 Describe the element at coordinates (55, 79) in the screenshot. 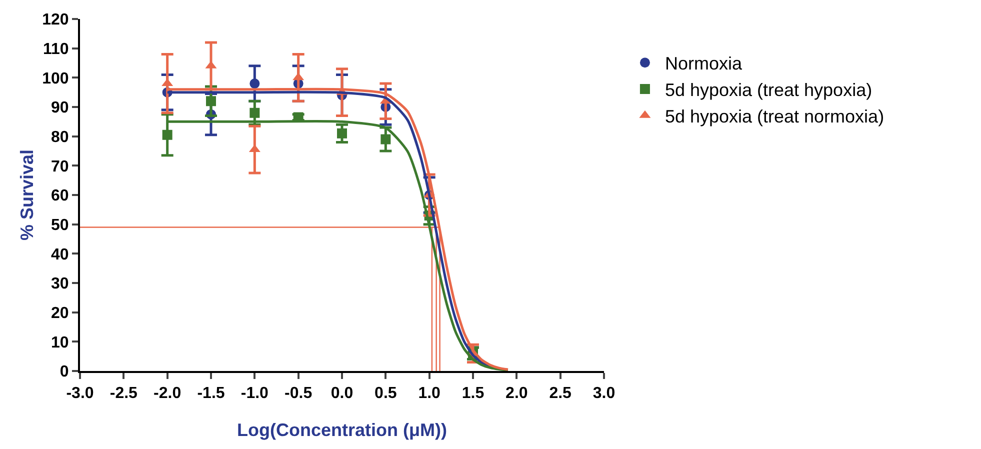

I see `y-tick-label: 100` at that location.